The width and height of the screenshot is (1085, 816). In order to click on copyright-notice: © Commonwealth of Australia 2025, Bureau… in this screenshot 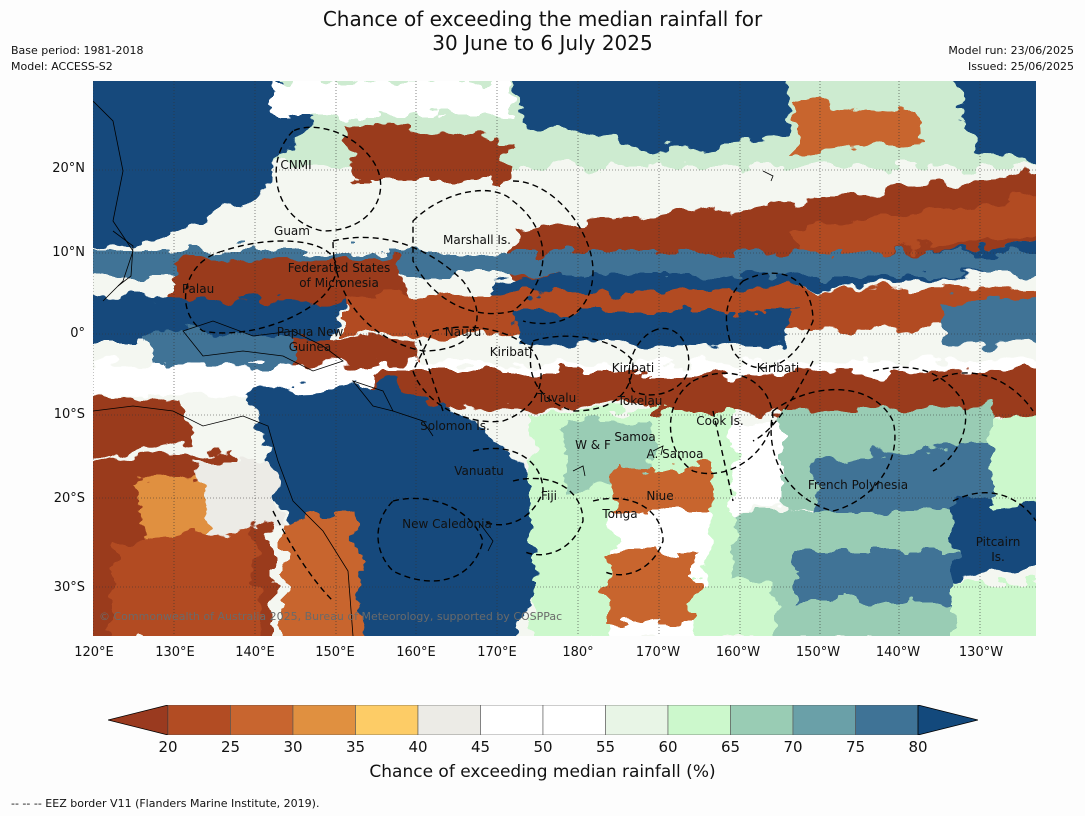, I will do `click(331, 616)`.